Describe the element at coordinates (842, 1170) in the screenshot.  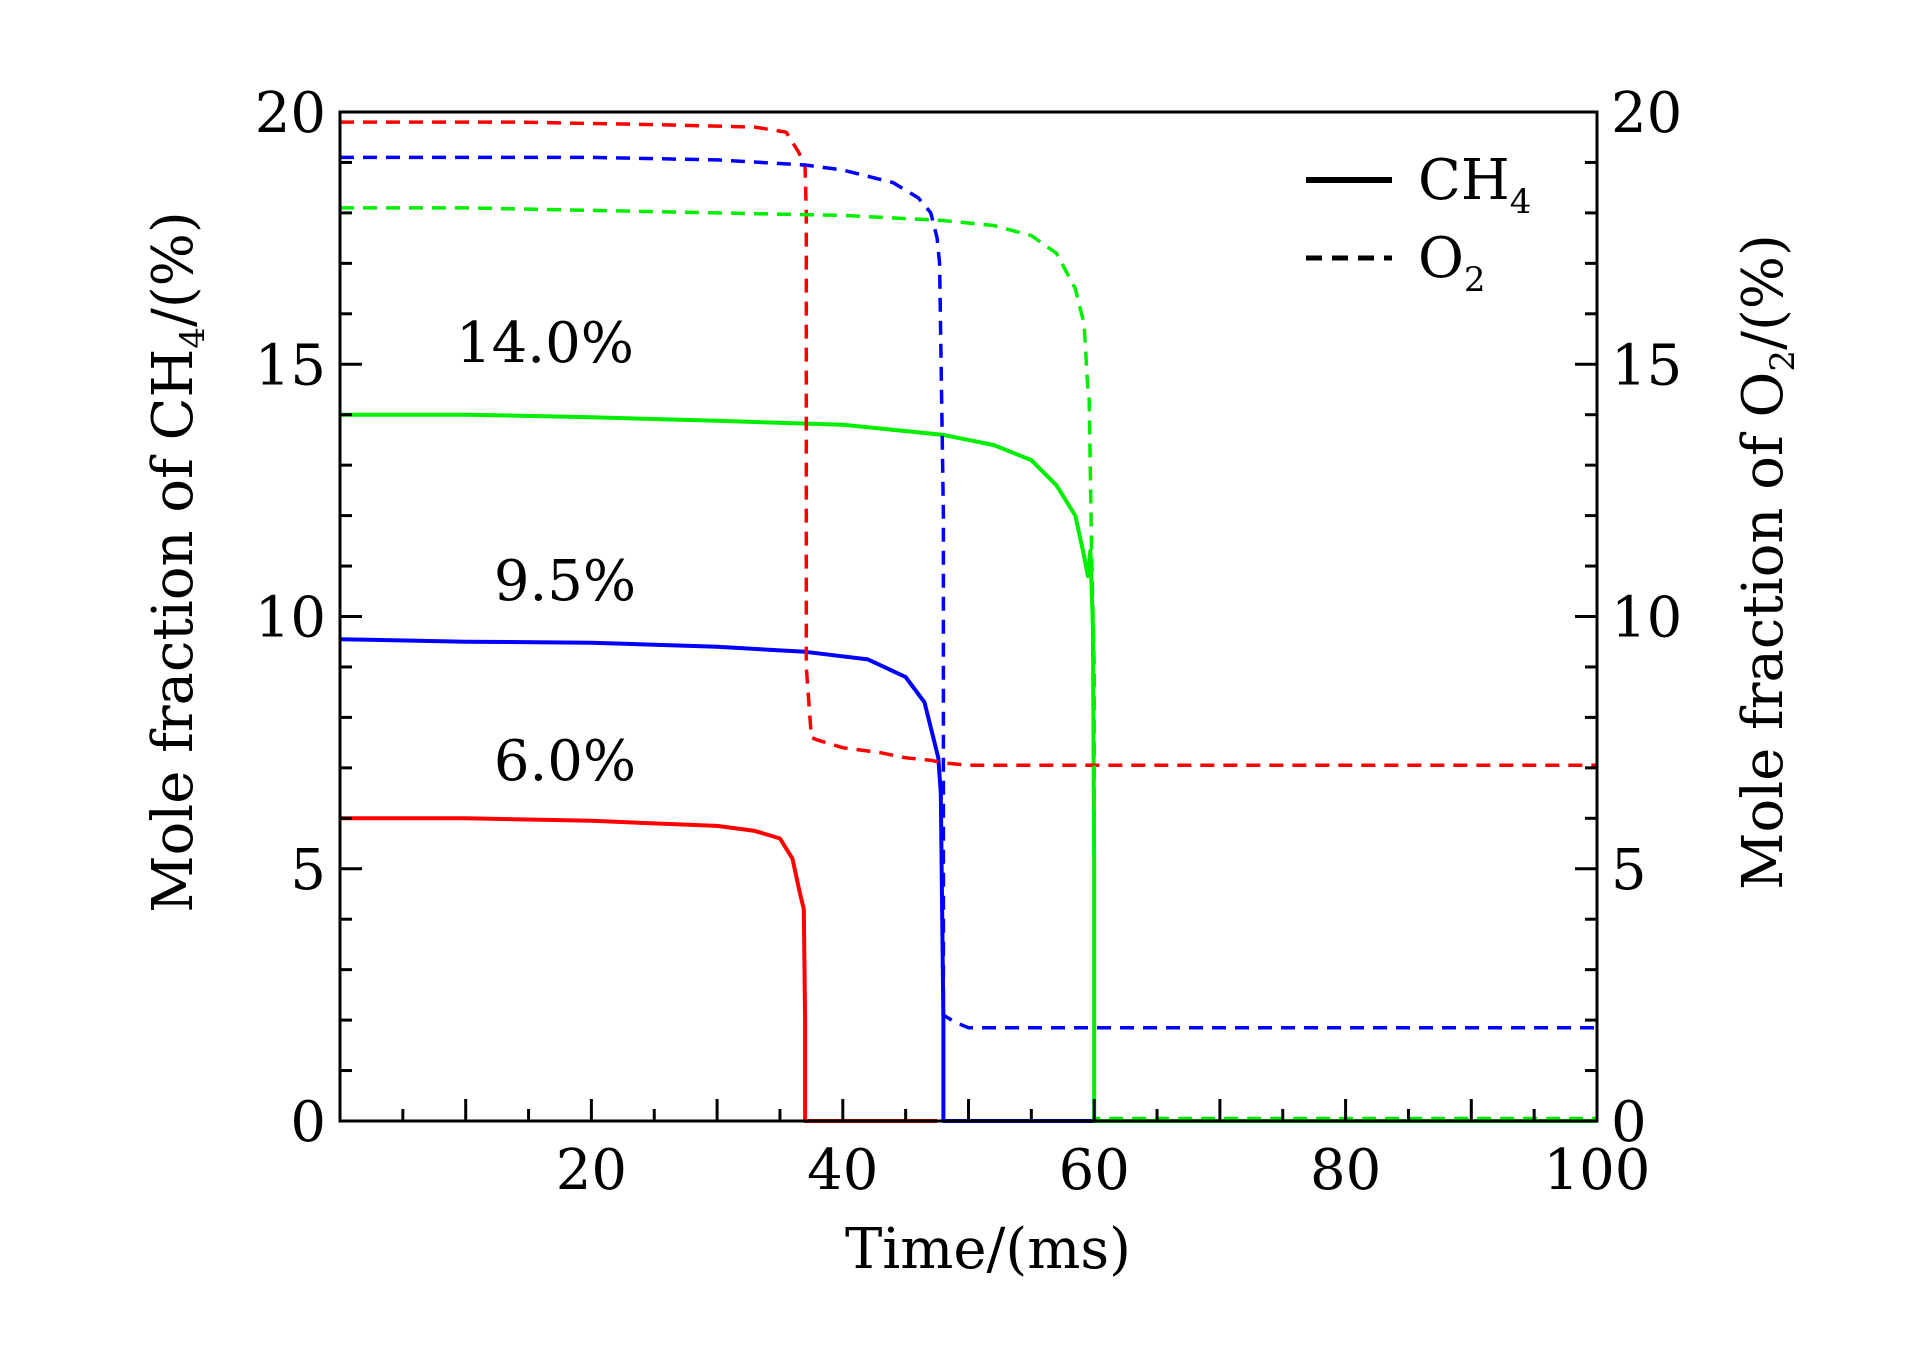
I see `x-tick-label: 40` at that location.